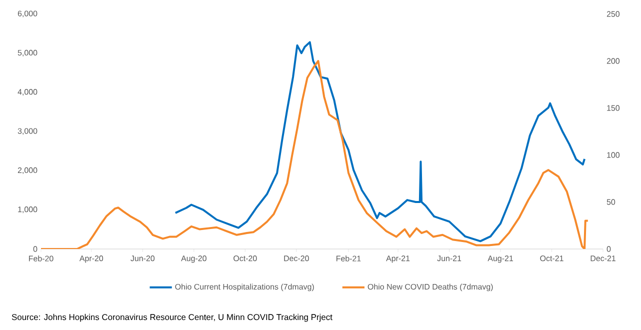  What do you see at coordinates (172, 318) in the screenshot?
I see `source-note: Source: Johns Hopkins Coronavirus Resource Center, U Minn COVID Tracking Prject` at bounding box center [172, 318].